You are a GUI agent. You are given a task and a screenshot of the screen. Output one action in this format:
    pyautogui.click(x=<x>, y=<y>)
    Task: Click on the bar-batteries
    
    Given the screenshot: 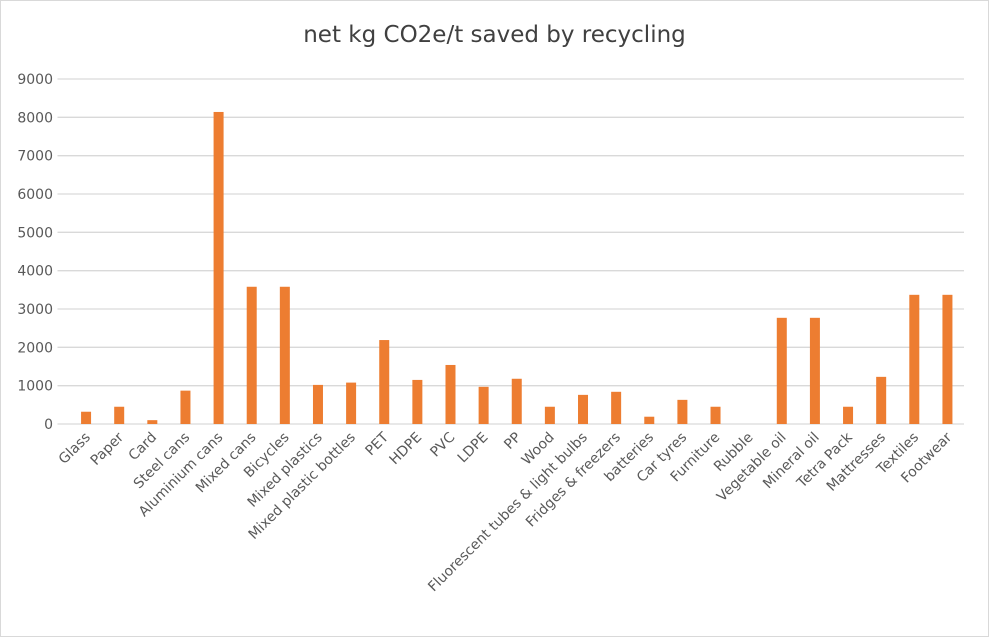 What is the action you would take?
    pyautogui.click(x=649, y=420)
    